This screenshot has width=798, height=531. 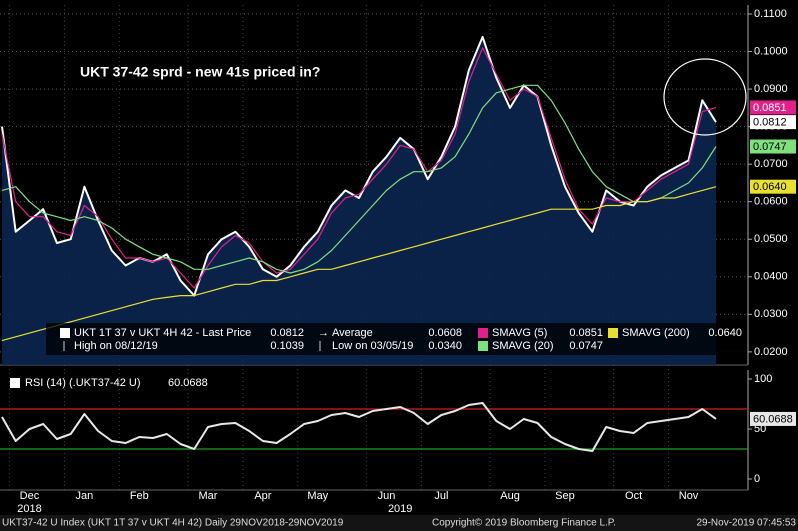 I want to click on legend-label: SMAVG (200), so click(x=656, y=333).